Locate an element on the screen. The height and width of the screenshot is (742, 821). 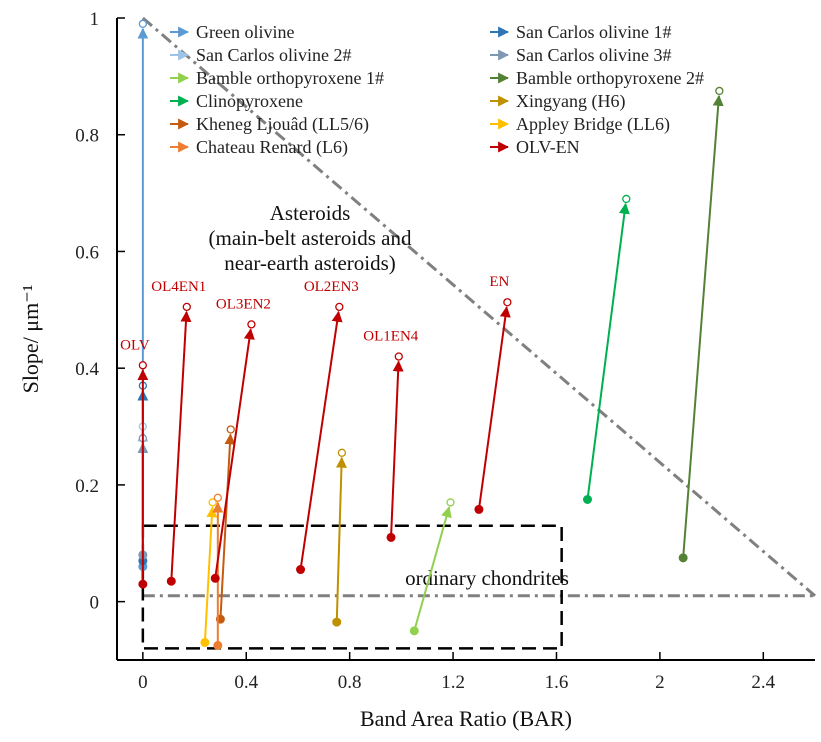
legend-label: Kheneg Ljouâd (LL5/6) is located at coordinates (282, 124).